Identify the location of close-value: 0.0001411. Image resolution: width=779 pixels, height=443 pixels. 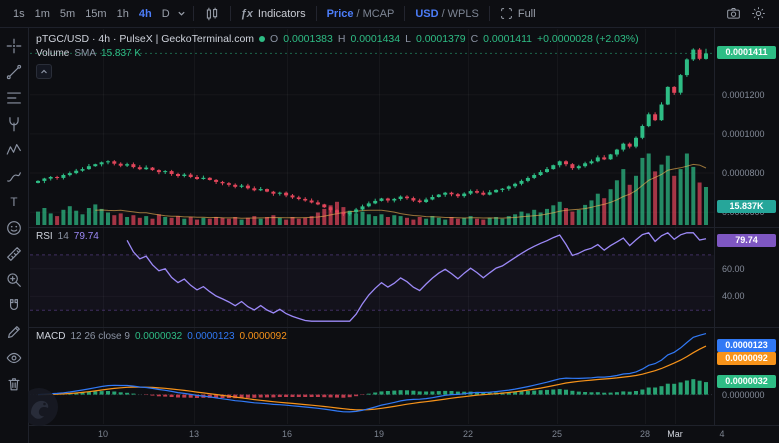
(508, 39).